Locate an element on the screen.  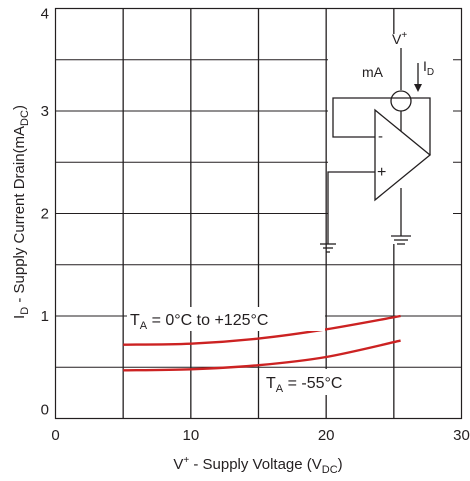
current-label: ID is located at coordinates (428, 68).